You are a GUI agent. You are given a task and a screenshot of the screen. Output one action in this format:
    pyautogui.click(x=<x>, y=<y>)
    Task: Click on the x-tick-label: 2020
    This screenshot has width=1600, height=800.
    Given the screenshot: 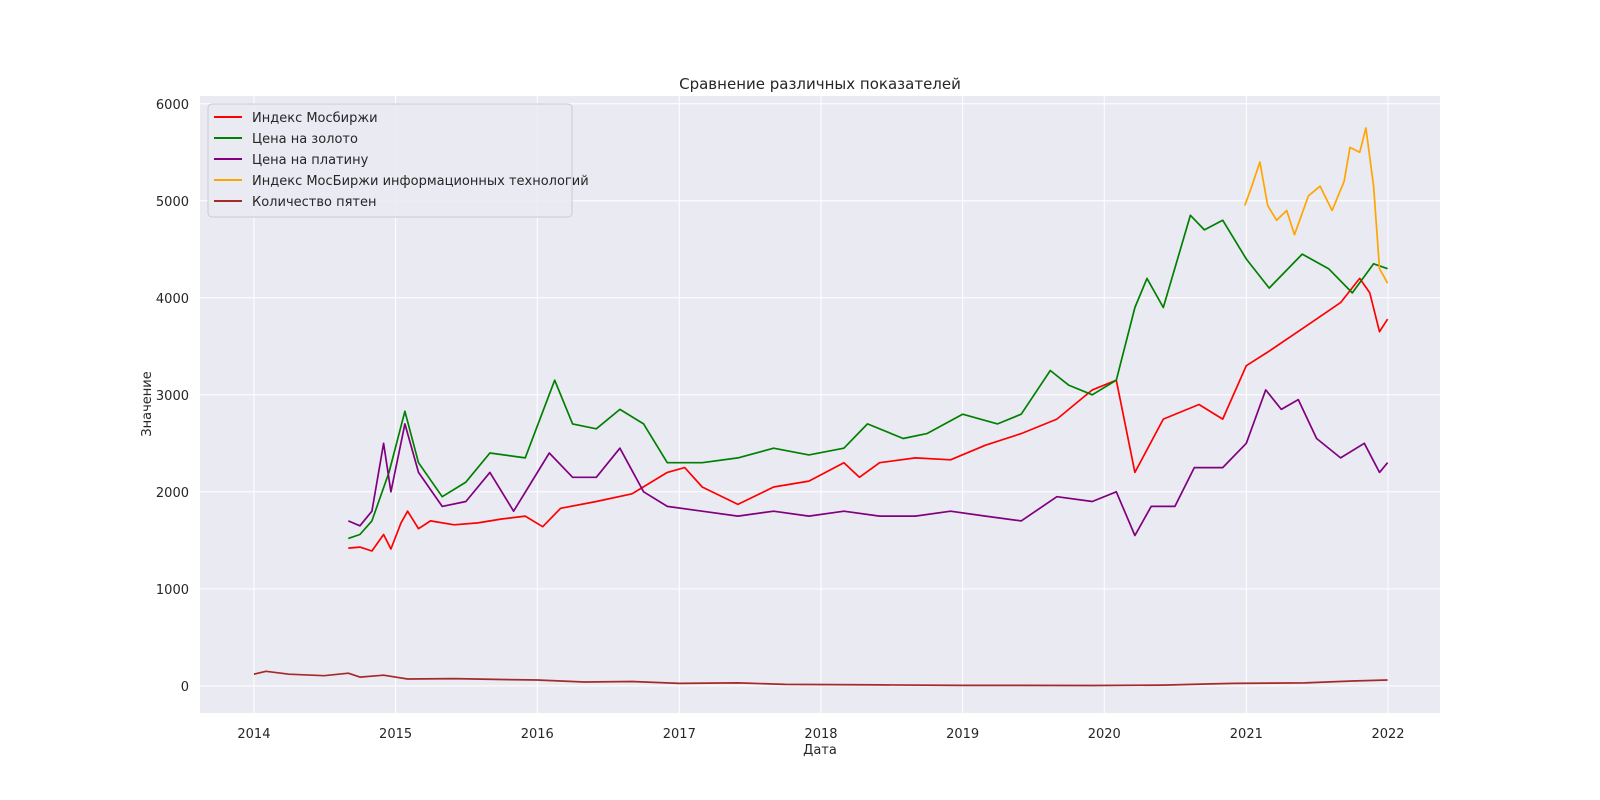 What is the action you would take?
    pyautogui.click(x=1104, y=734)
    